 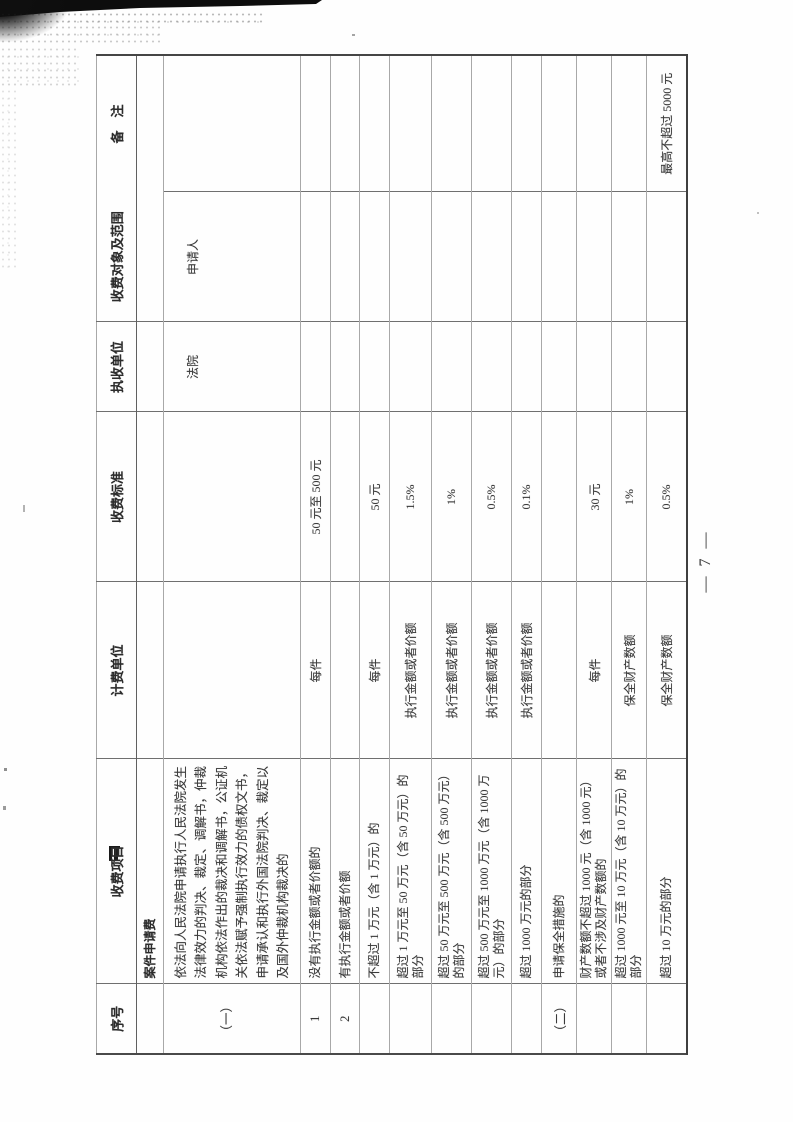 I want to click on cell-item: 有执行金额或者价额, so click(x=345, y=871).